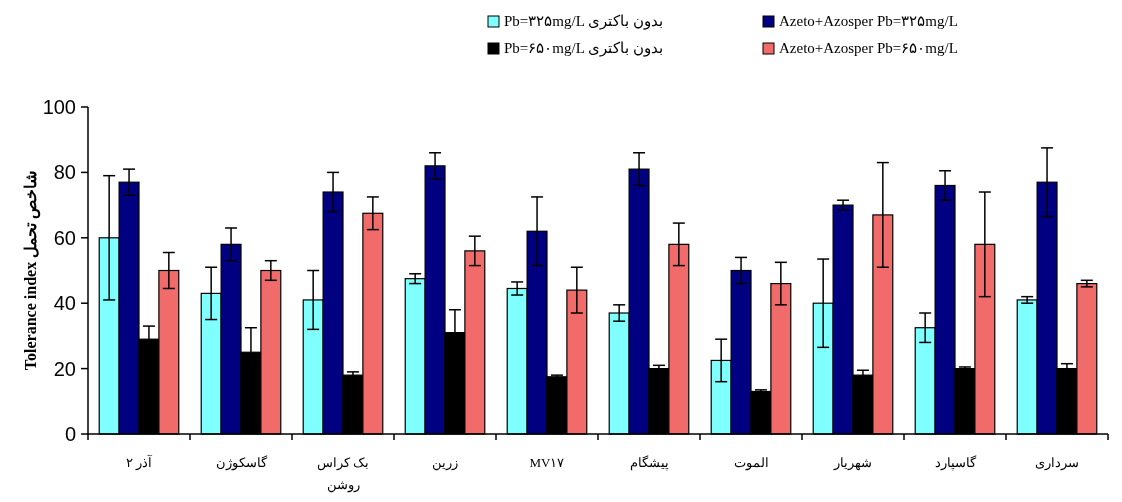 Image resolution: width=1122 pixels, height=502 pixels. I want to click on legend-label: Pb=۳۲۵mg/L بدون باکتری, so click(583, 21).